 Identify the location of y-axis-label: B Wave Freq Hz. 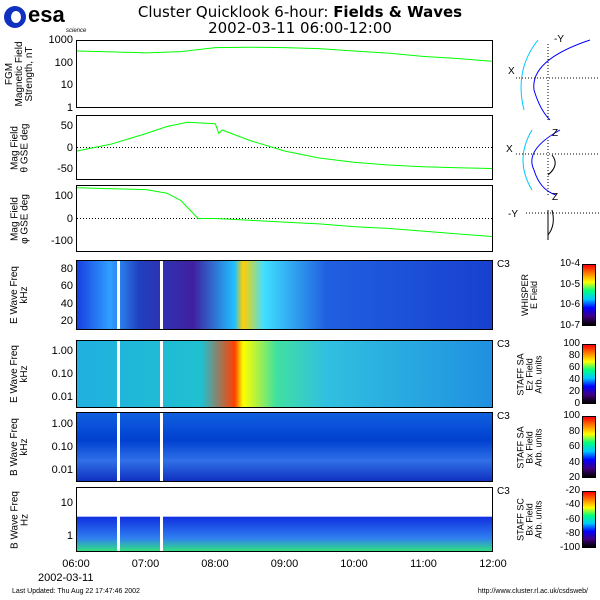
(19, 519).